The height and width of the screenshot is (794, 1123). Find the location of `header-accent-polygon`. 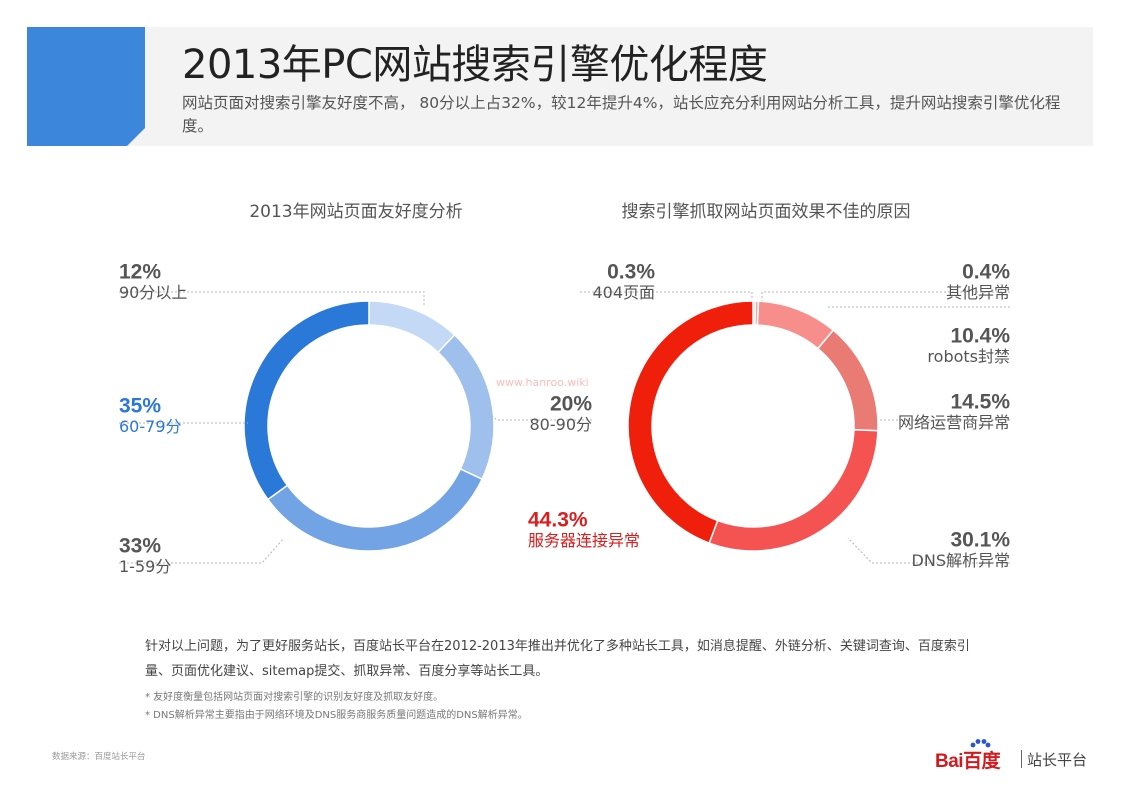

header-accent-polygon is located at coordinates (86, 86).